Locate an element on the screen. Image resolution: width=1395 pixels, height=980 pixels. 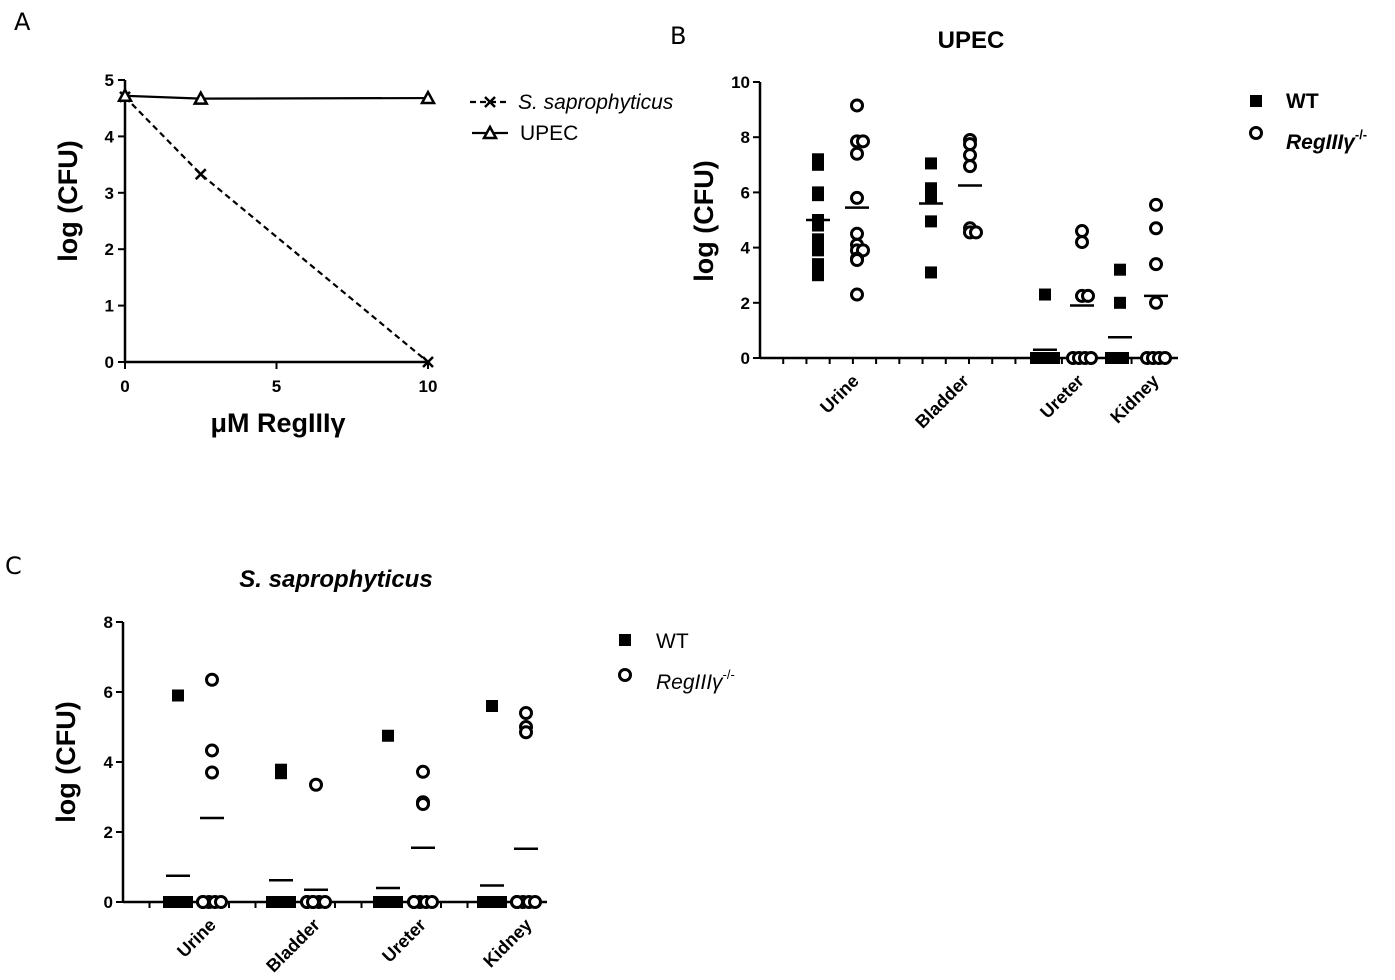
panel-c-category-label: Ureter is located at coordinates (404, 941).